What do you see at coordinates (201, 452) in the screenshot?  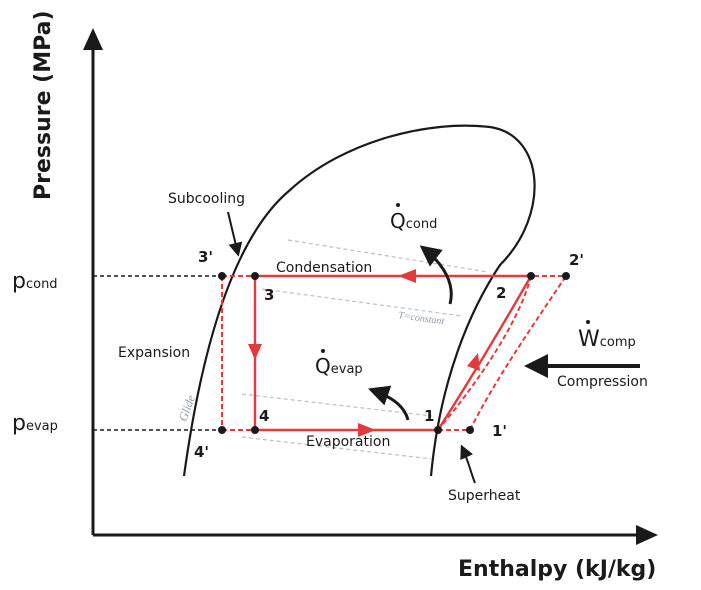 I see `state-label-4p: 4'` at bounding box center [201, 452].